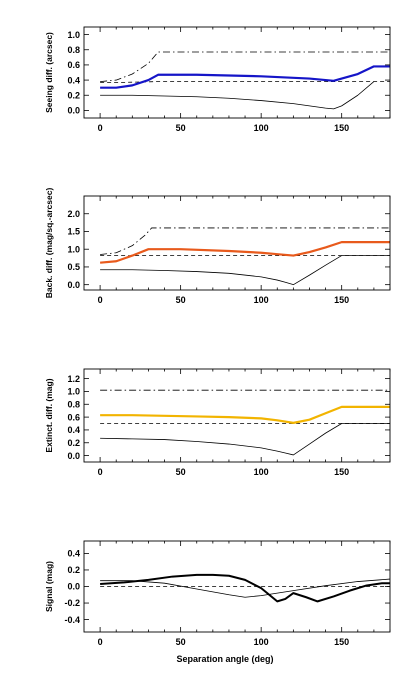  Describe the element at coordinates (73, 379) in the screenshot. I see `y-tick-label: 1.2` at that location.